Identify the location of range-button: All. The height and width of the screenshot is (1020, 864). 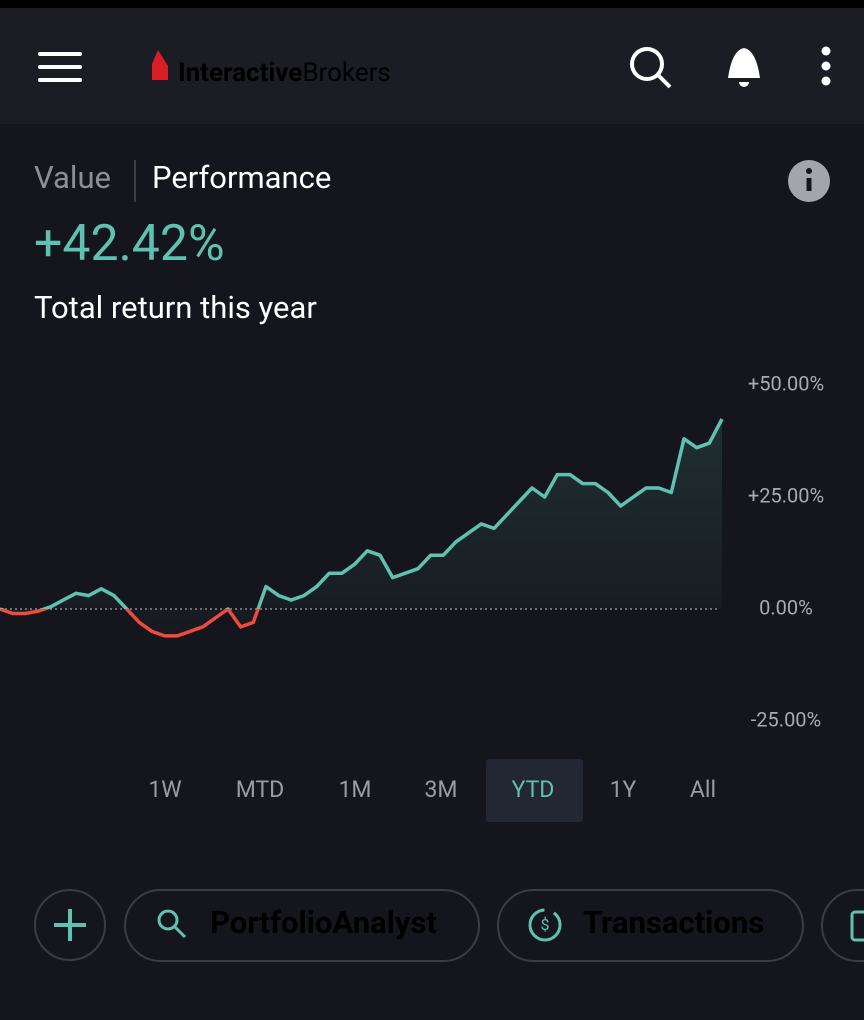
(703, 789).